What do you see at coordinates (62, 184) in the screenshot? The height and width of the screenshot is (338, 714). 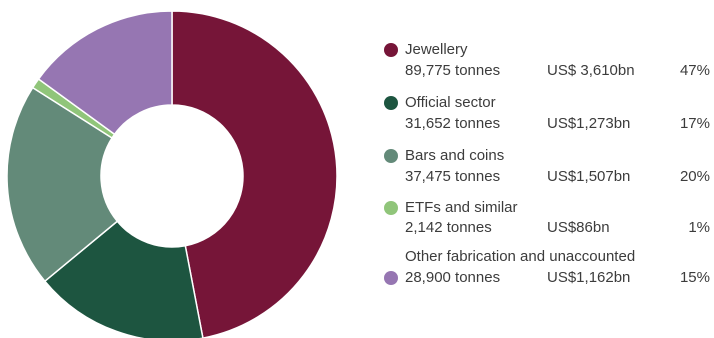 I see `donut-slice-bars-and-coins` at bounding box center [62, 184].